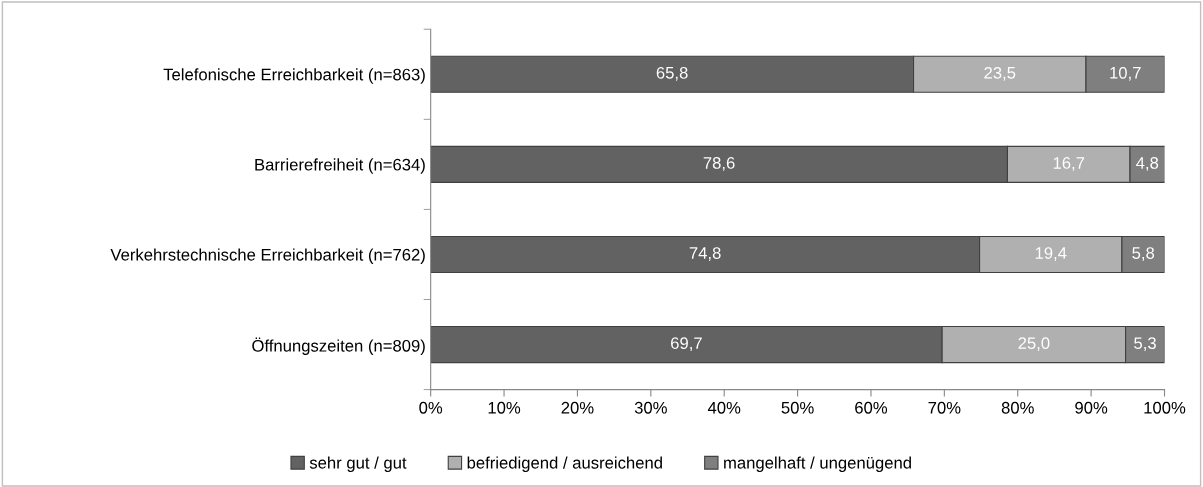 The width and height of the screenshot is (1203, 487). I want to click on x-tick-label: 10%, so click(504, 407).